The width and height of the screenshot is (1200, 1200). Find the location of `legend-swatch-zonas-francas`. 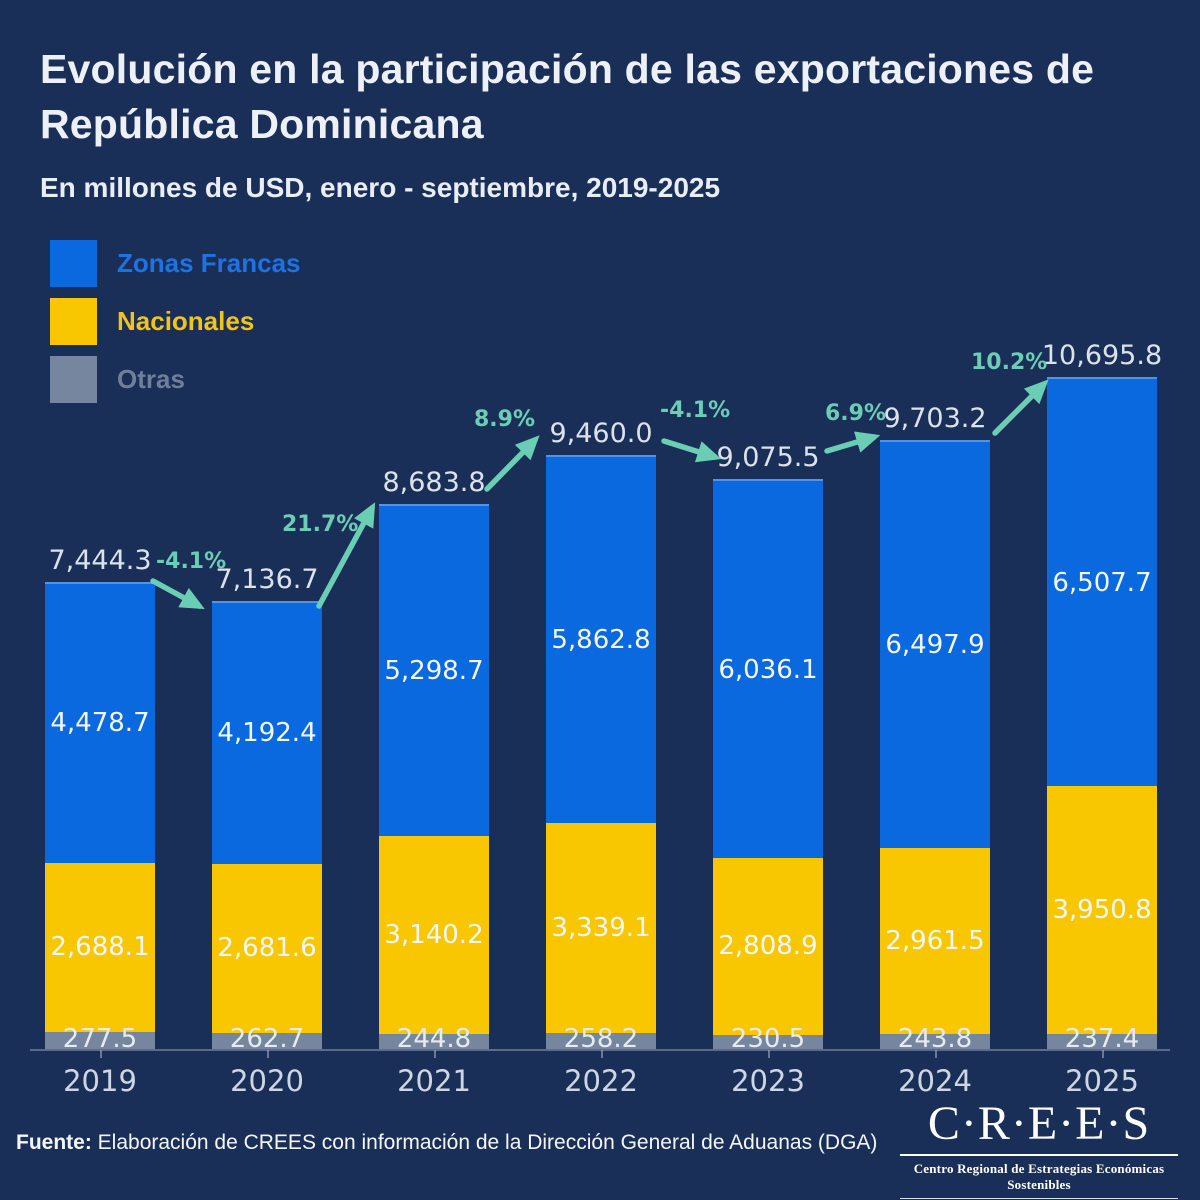

legend-swatch-zonas-francas is located at coordinates (73, 263).